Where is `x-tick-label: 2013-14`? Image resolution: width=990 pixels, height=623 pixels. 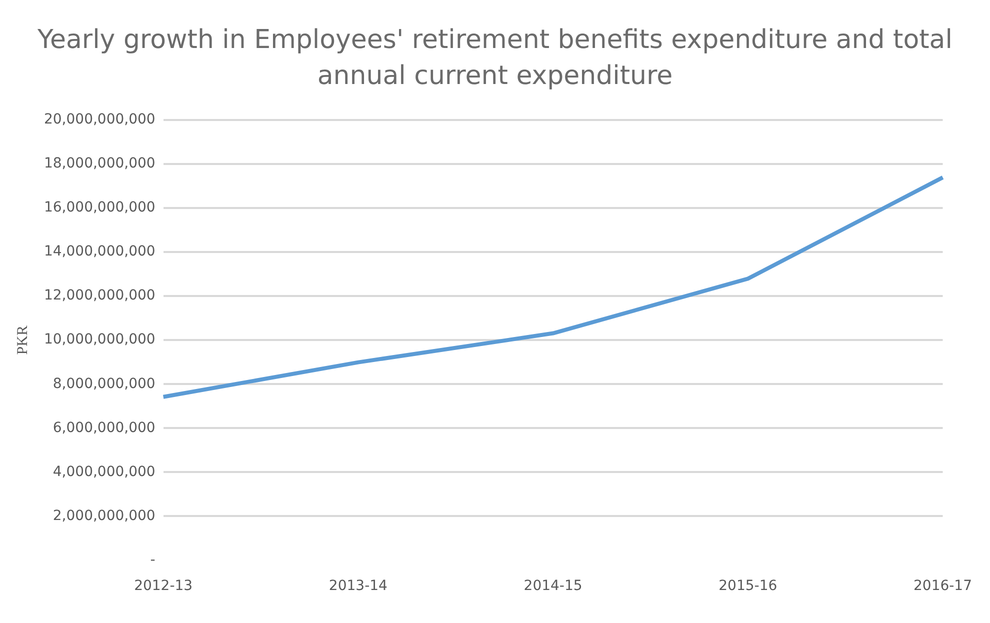
x-tick-label: 2013-14 is located at coordinates (358, 586).